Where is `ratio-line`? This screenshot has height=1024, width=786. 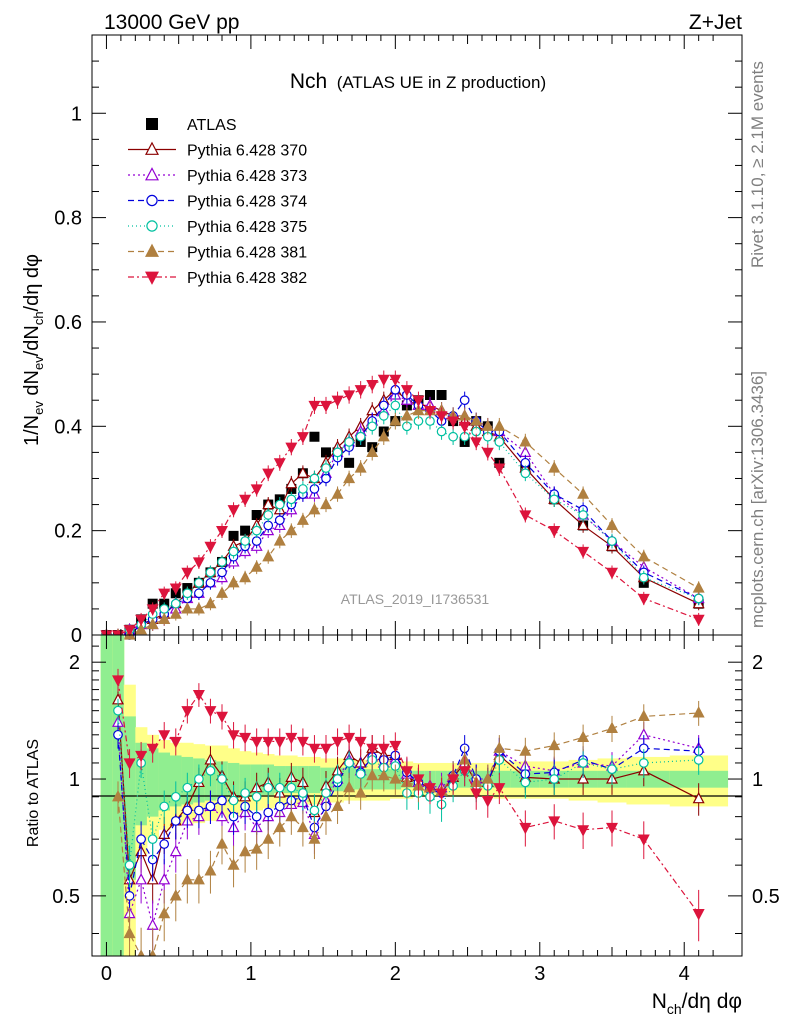 ratio-line is located at coordinates (408, 824).